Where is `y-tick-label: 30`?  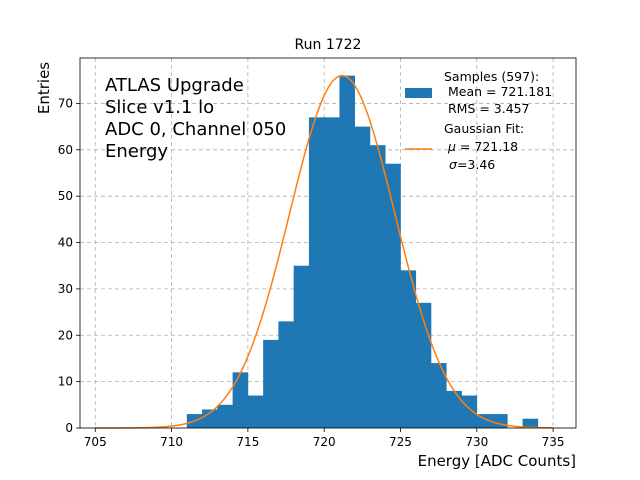
y-tick-label: 30 is located at coordinates (65, 289).